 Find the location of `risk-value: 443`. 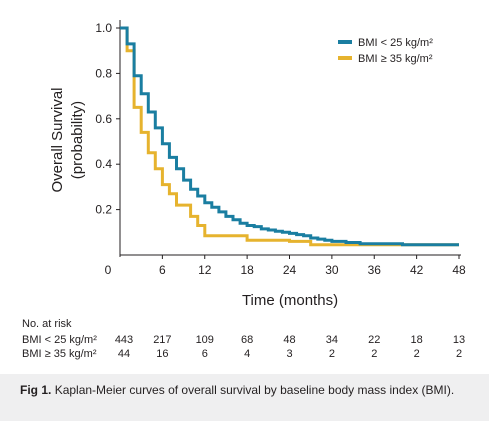

risk-value: 443 is located at coordinates (124, 340).